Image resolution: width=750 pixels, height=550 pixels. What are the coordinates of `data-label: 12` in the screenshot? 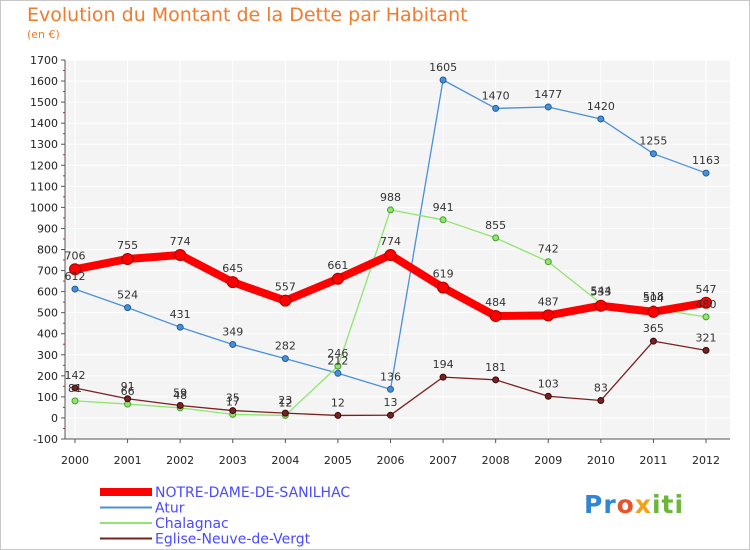 It's located at (338, 402).